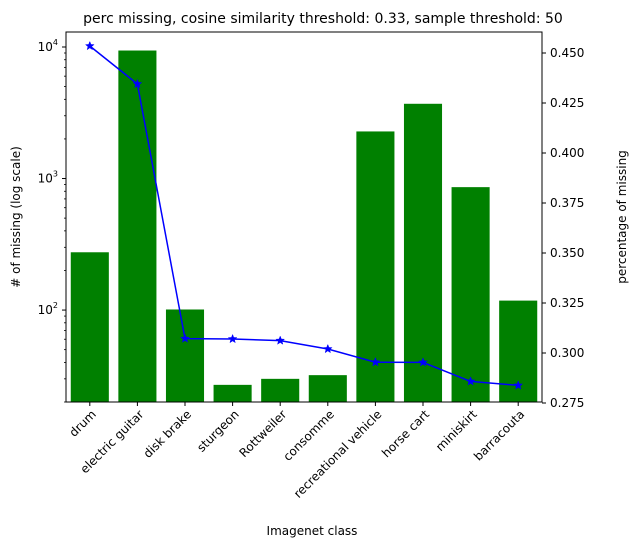 The height and width of the screenshot is (548, 639). Describe the element at coordinates (82, 423) in the screenshot. I see `x-tick-label: drum` at that location.